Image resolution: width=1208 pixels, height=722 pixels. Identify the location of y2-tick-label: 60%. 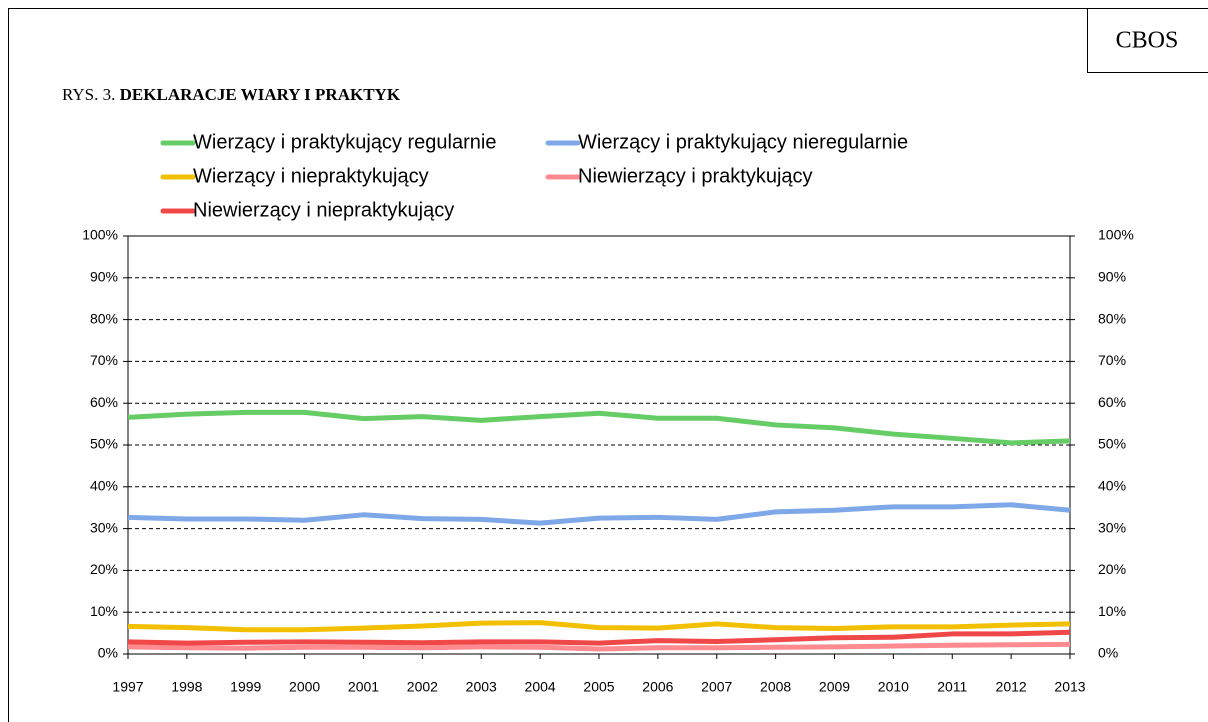
(1112, 402).